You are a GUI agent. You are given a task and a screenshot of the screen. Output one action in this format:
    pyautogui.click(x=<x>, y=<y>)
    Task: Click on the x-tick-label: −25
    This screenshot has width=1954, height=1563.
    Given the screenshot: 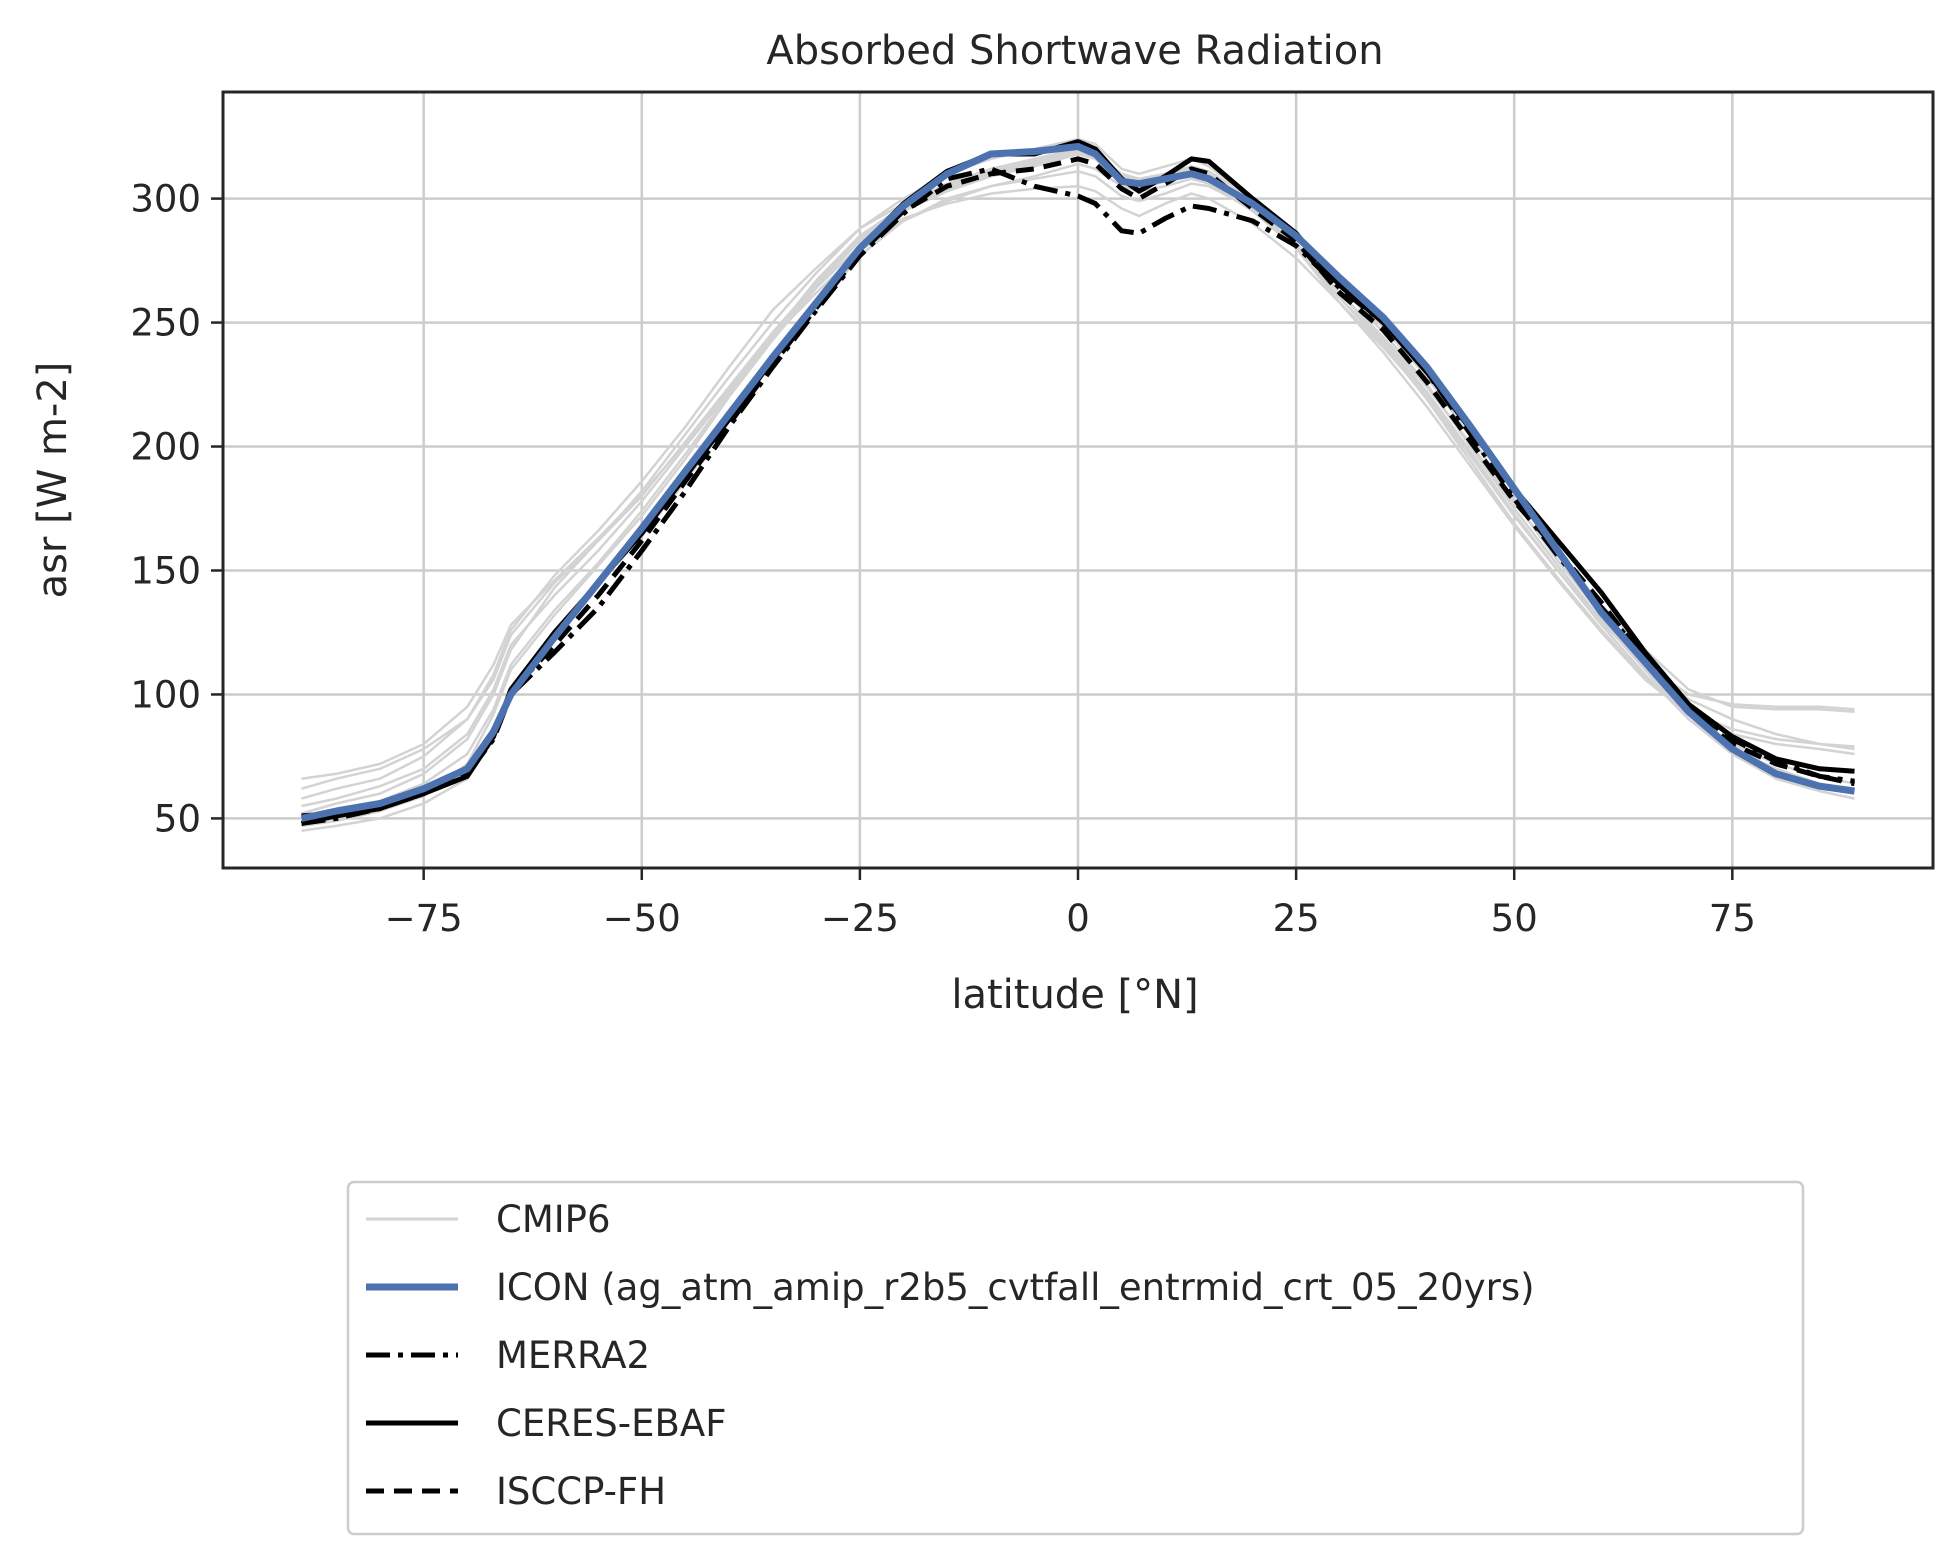 What is the action you would take?
    pyautogui.click(x=860, y=918)
    